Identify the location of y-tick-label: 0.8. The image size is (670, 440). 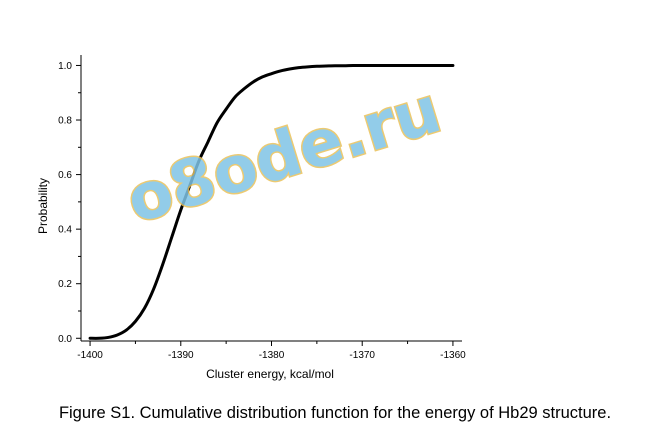
(65, 121).